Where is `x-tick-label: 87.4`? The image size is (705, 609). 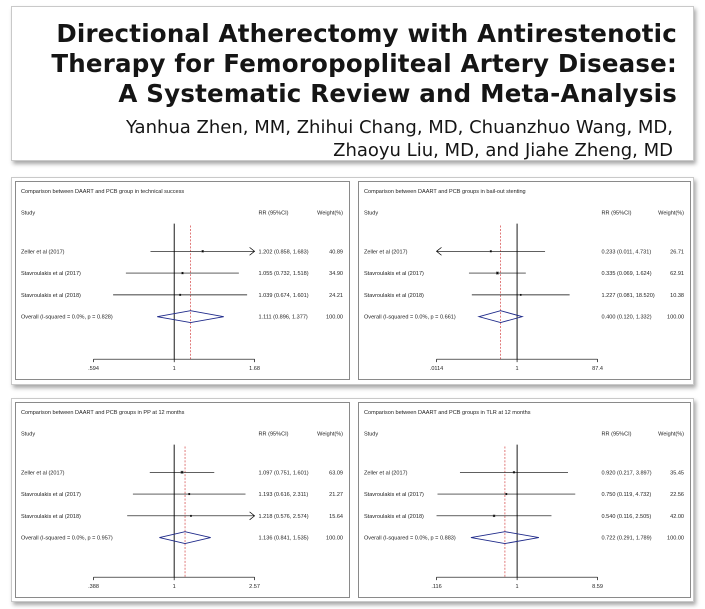
x-tick-label: 87.4 is located at coordinates (597, 369).